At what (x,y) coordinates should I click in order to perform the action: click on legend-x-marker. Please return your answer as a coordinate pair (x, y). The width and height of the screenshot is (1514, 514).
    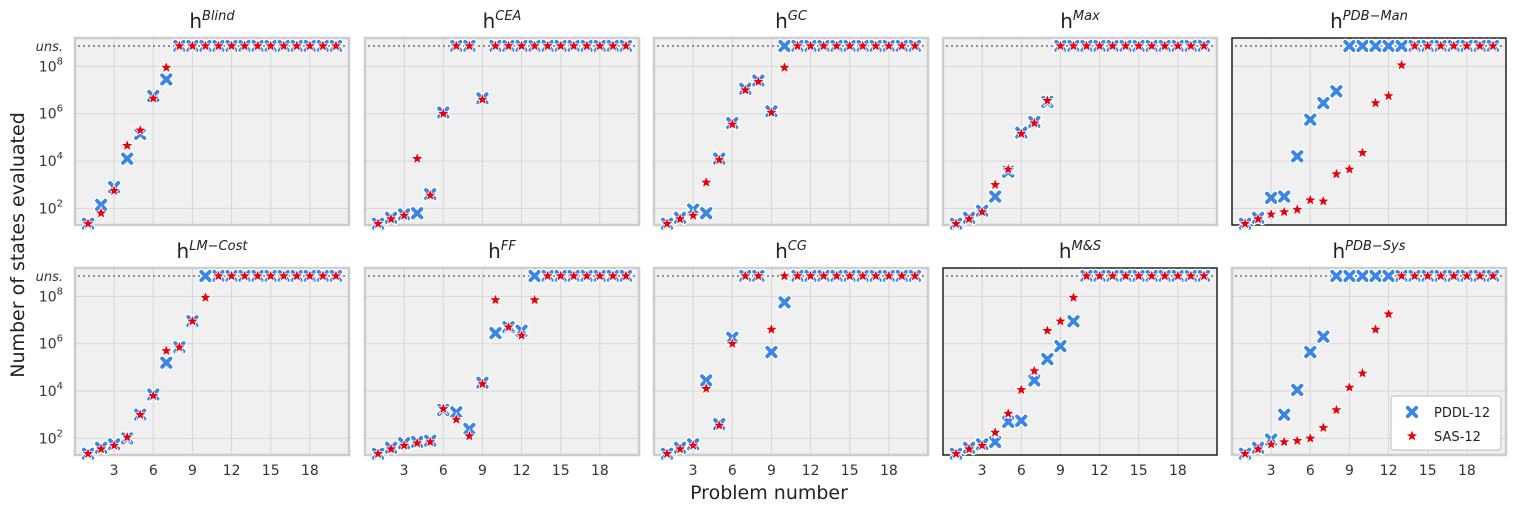
    Looking at the image, I should click on (1412, 412).